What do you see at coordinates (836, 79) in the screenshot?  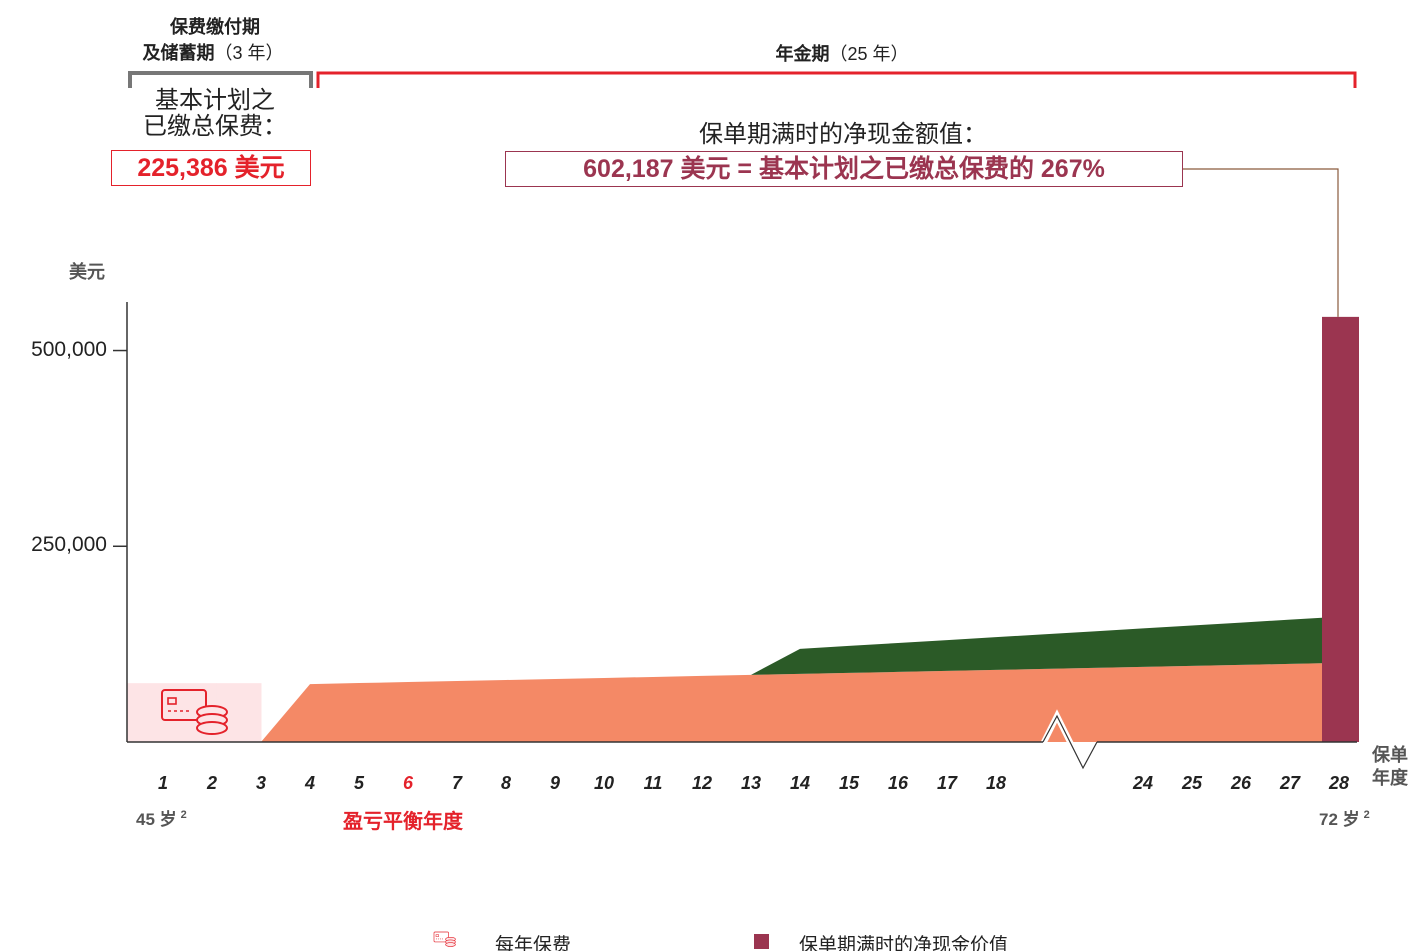 I see `annuity-bracket` at bounding box center [836, 79].